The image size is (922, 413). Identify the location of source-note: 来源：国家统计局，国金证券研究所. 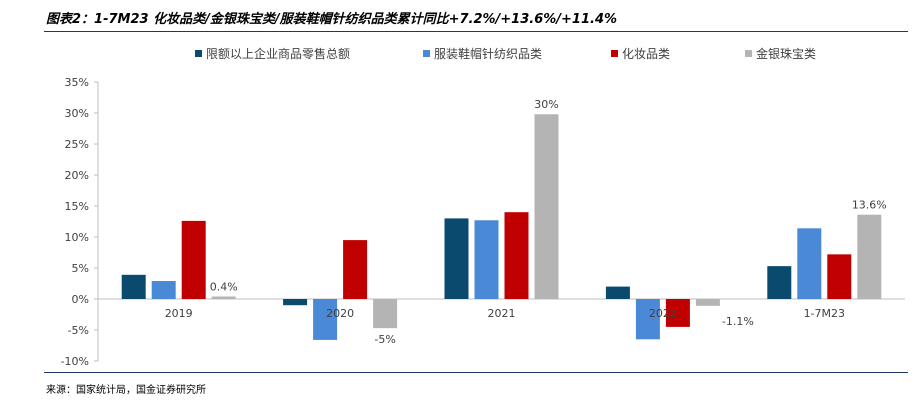
(126, 390).